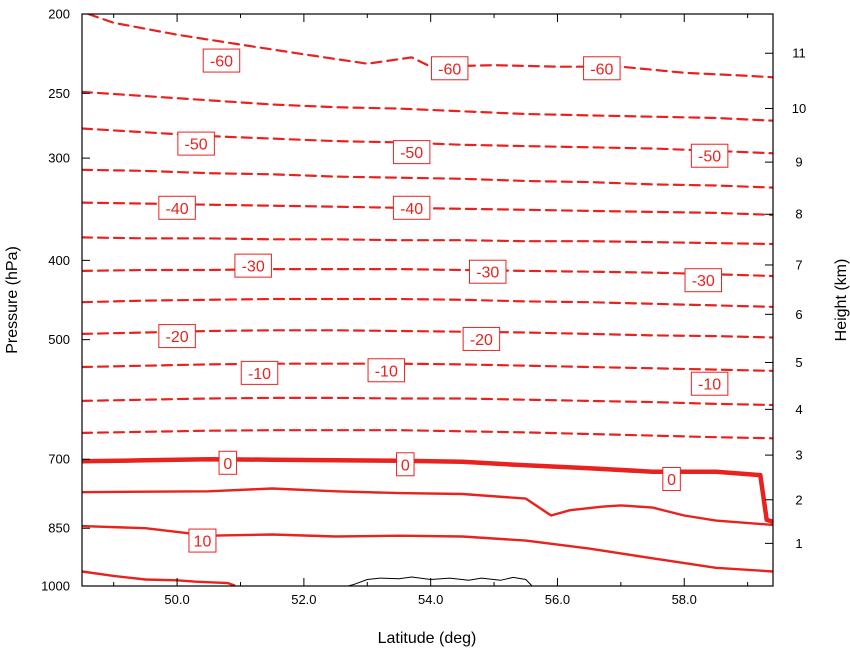 The height and width of the screenshot is (650, 850). Describe the element at coordinates (841, 300) in the screenshot. I see `y-axis-title-height: Height (km)` at that location.